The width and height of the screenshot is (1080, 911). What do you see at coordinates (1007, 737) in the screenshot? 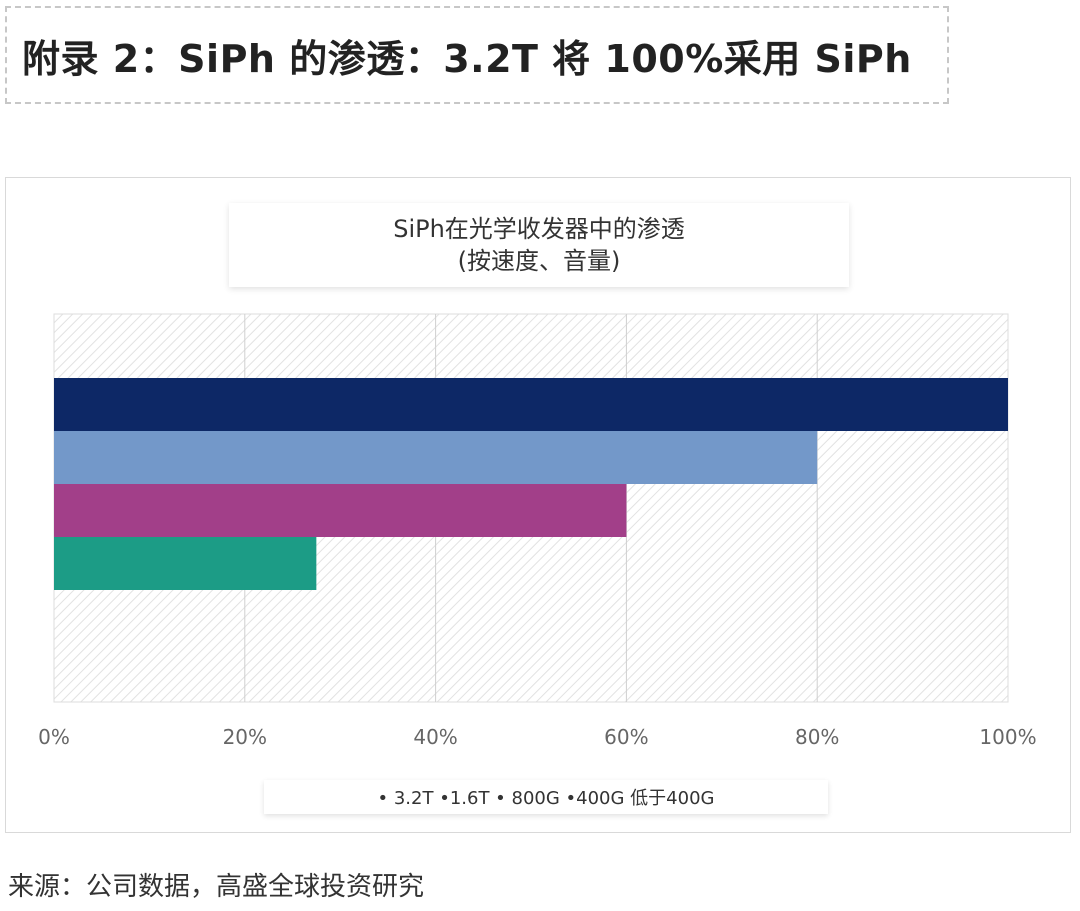
I see `x-tick-label: 100%` at bounding box center [1007, 737].